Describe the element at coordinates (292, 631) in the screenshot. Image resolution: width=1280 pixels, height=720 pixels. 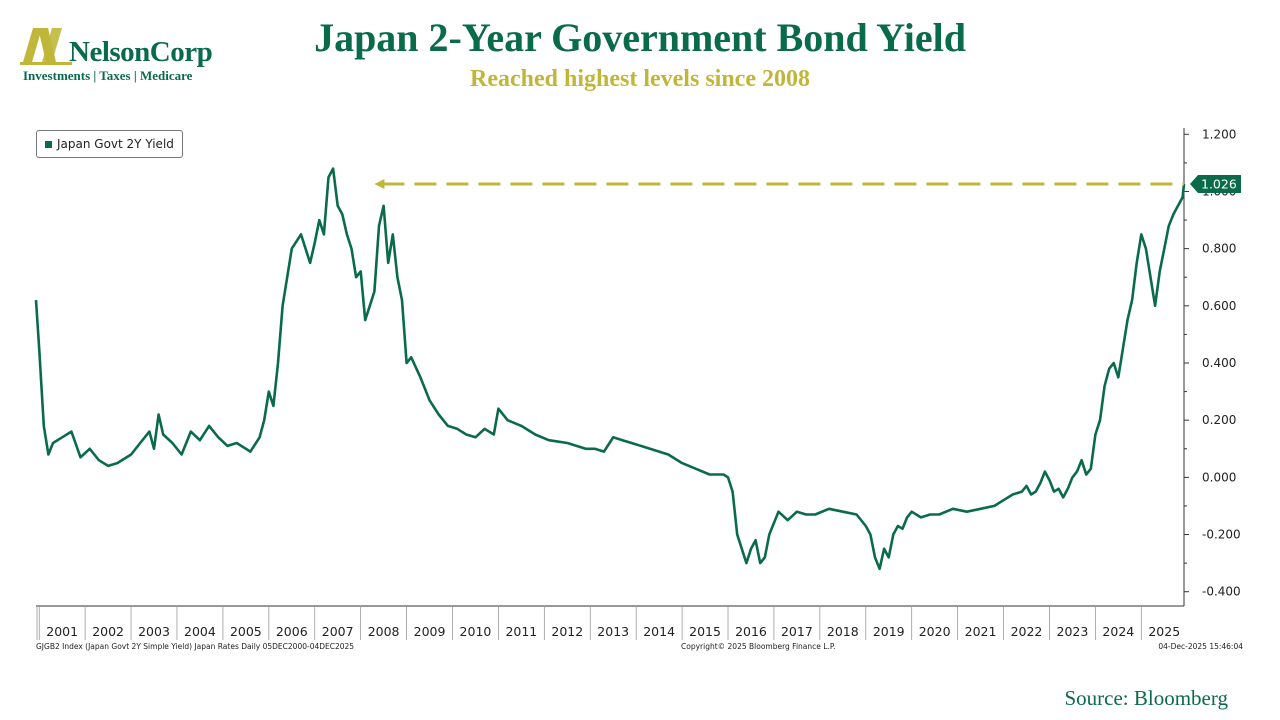
I see `x-tick-label: 2006` at that location.